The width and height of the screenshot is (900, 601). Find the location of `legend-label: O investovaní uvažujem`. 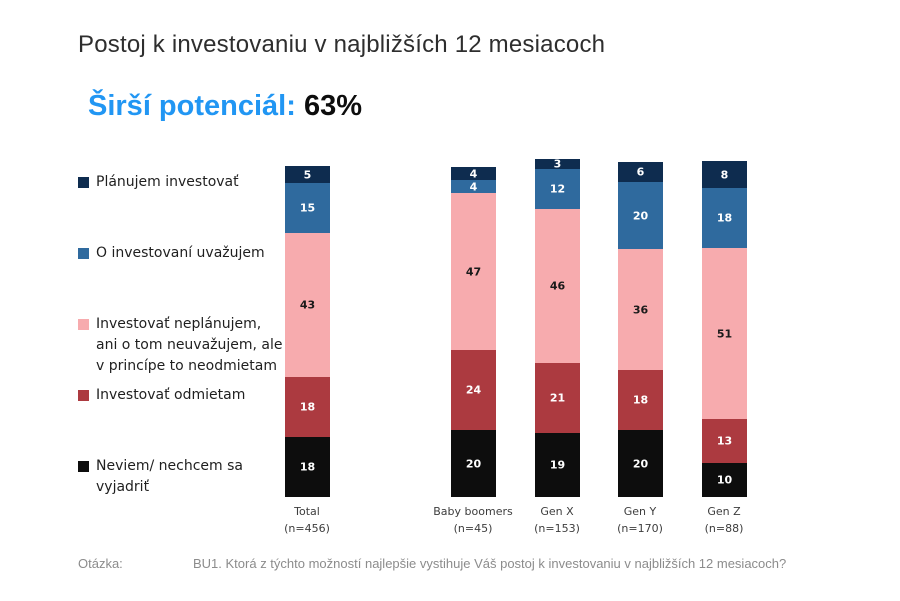

legend-label: O investovaní uvažujem is located at coordinates (180, 253).